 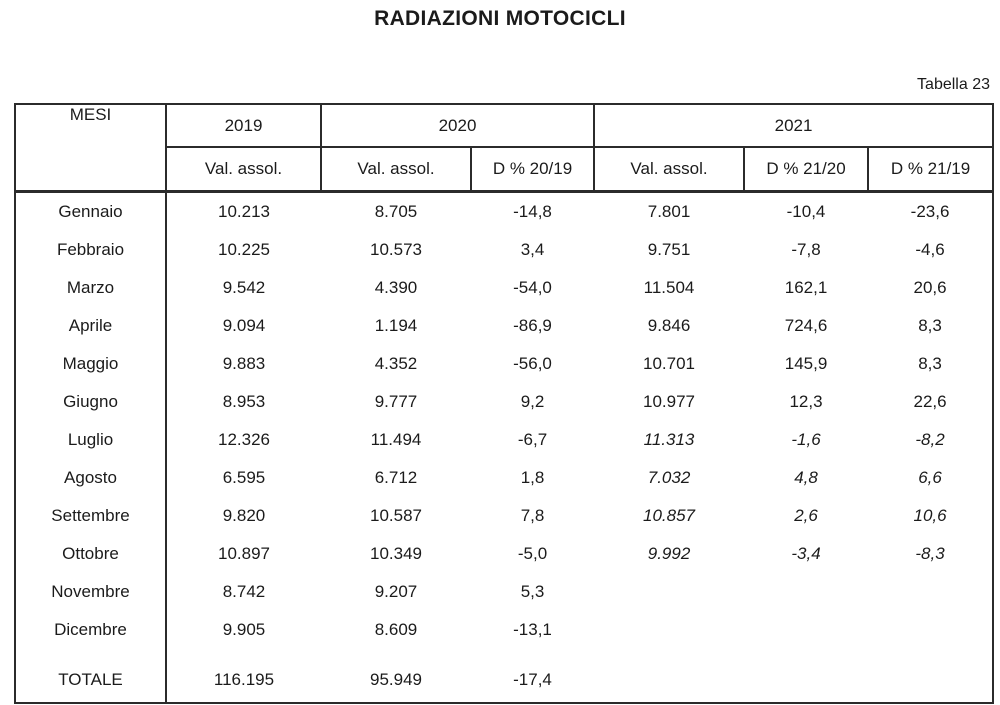 What do you see at coordinates (91, 630) in the screenshot?
I see `month-cell: Dicembre` at bounding box center [91, 630].